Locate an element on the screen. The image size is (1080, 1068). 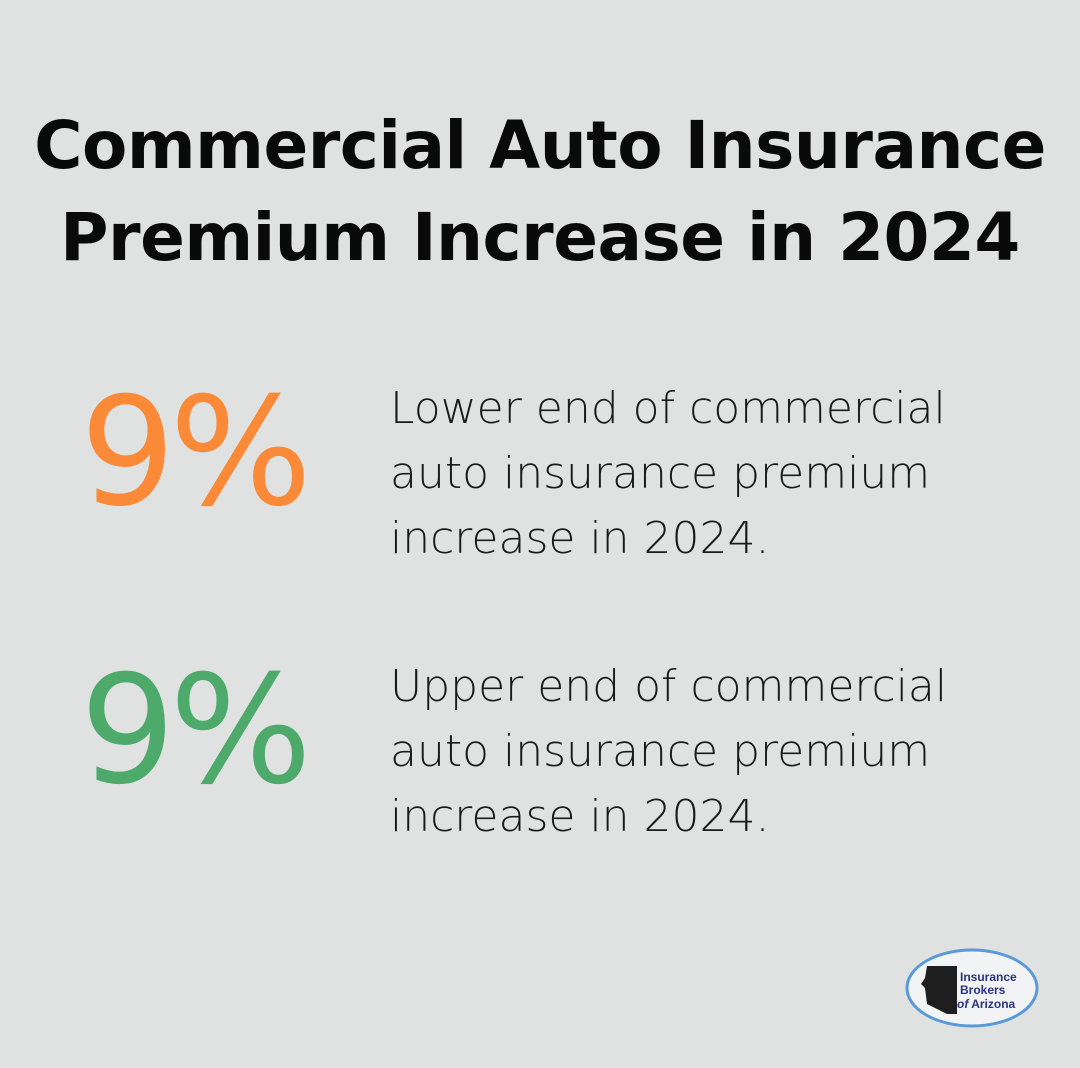
svg-text: Brokers is located at coordinates (983, 990).